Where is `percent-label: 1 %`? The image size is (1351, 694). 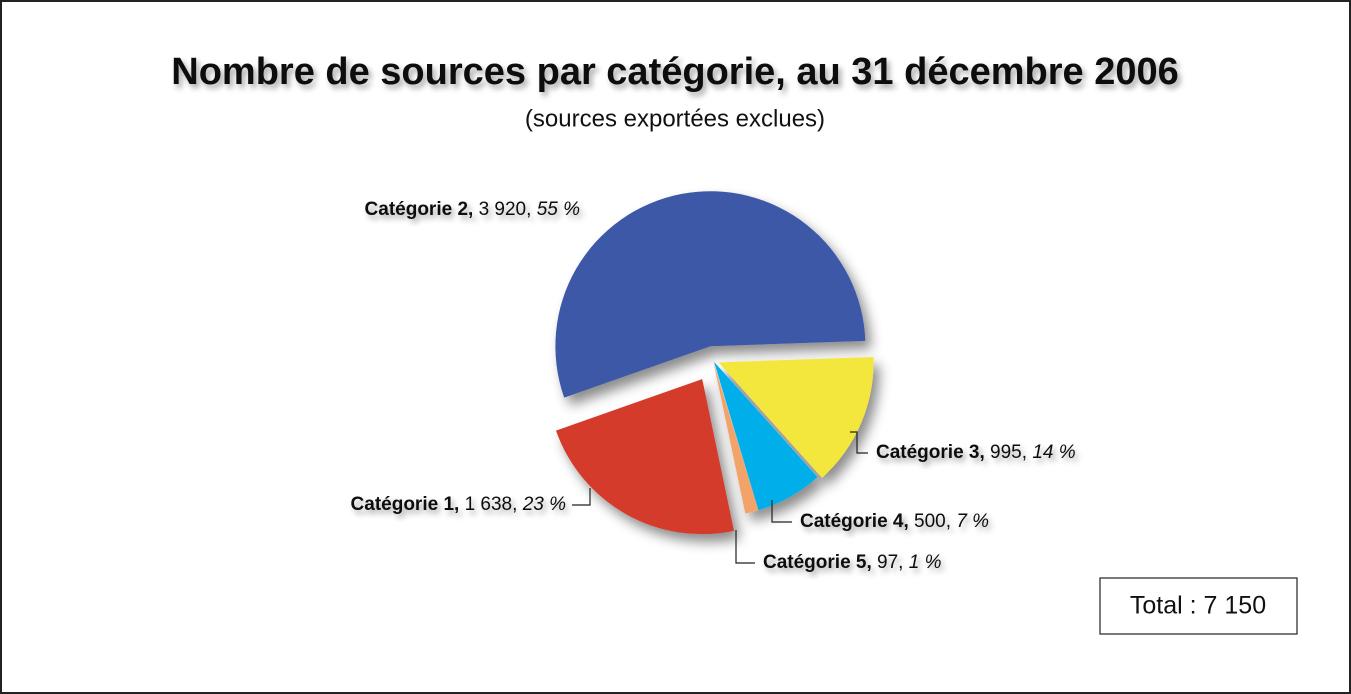
percent-label: 1 % is located at coordinates (925, 562).